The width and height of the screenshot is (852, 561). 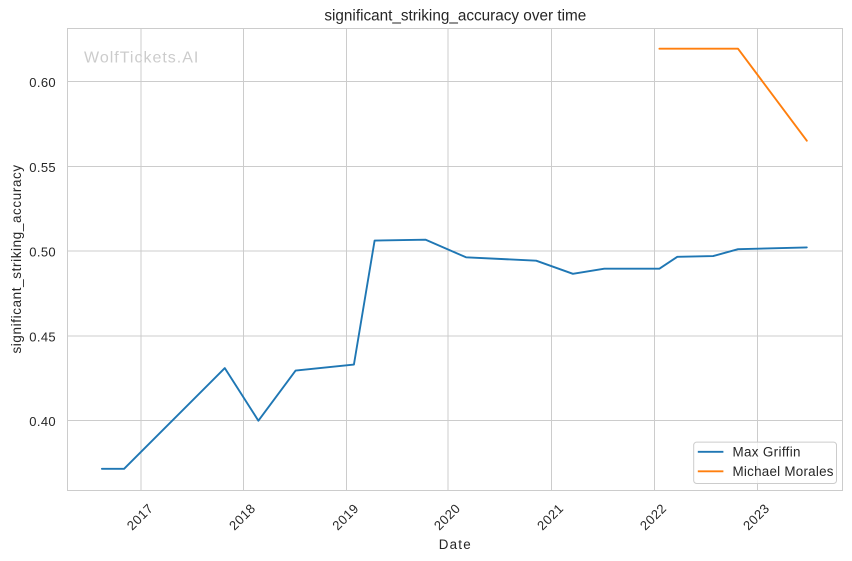 I want to click on svg-text: 2022, so click(x=653, y=517).